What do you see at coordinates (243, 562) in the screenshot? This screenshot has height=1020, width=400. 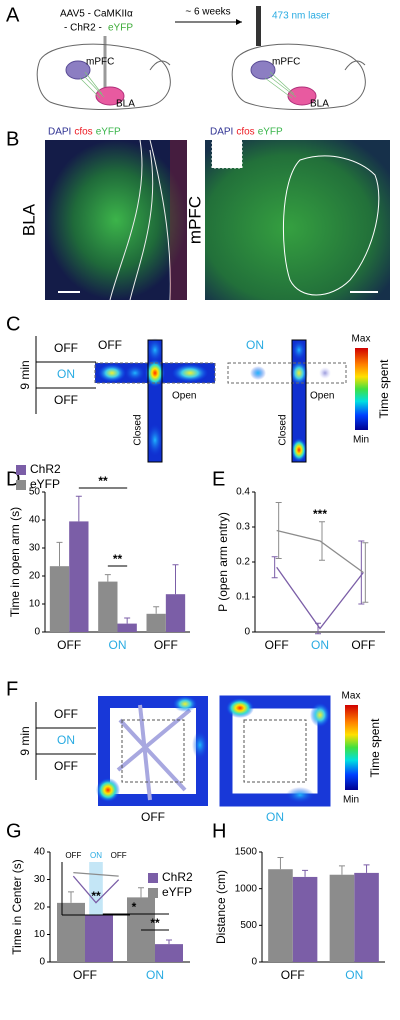 I see `y-tick-label: 0.2` at bounding box center [243, 562].